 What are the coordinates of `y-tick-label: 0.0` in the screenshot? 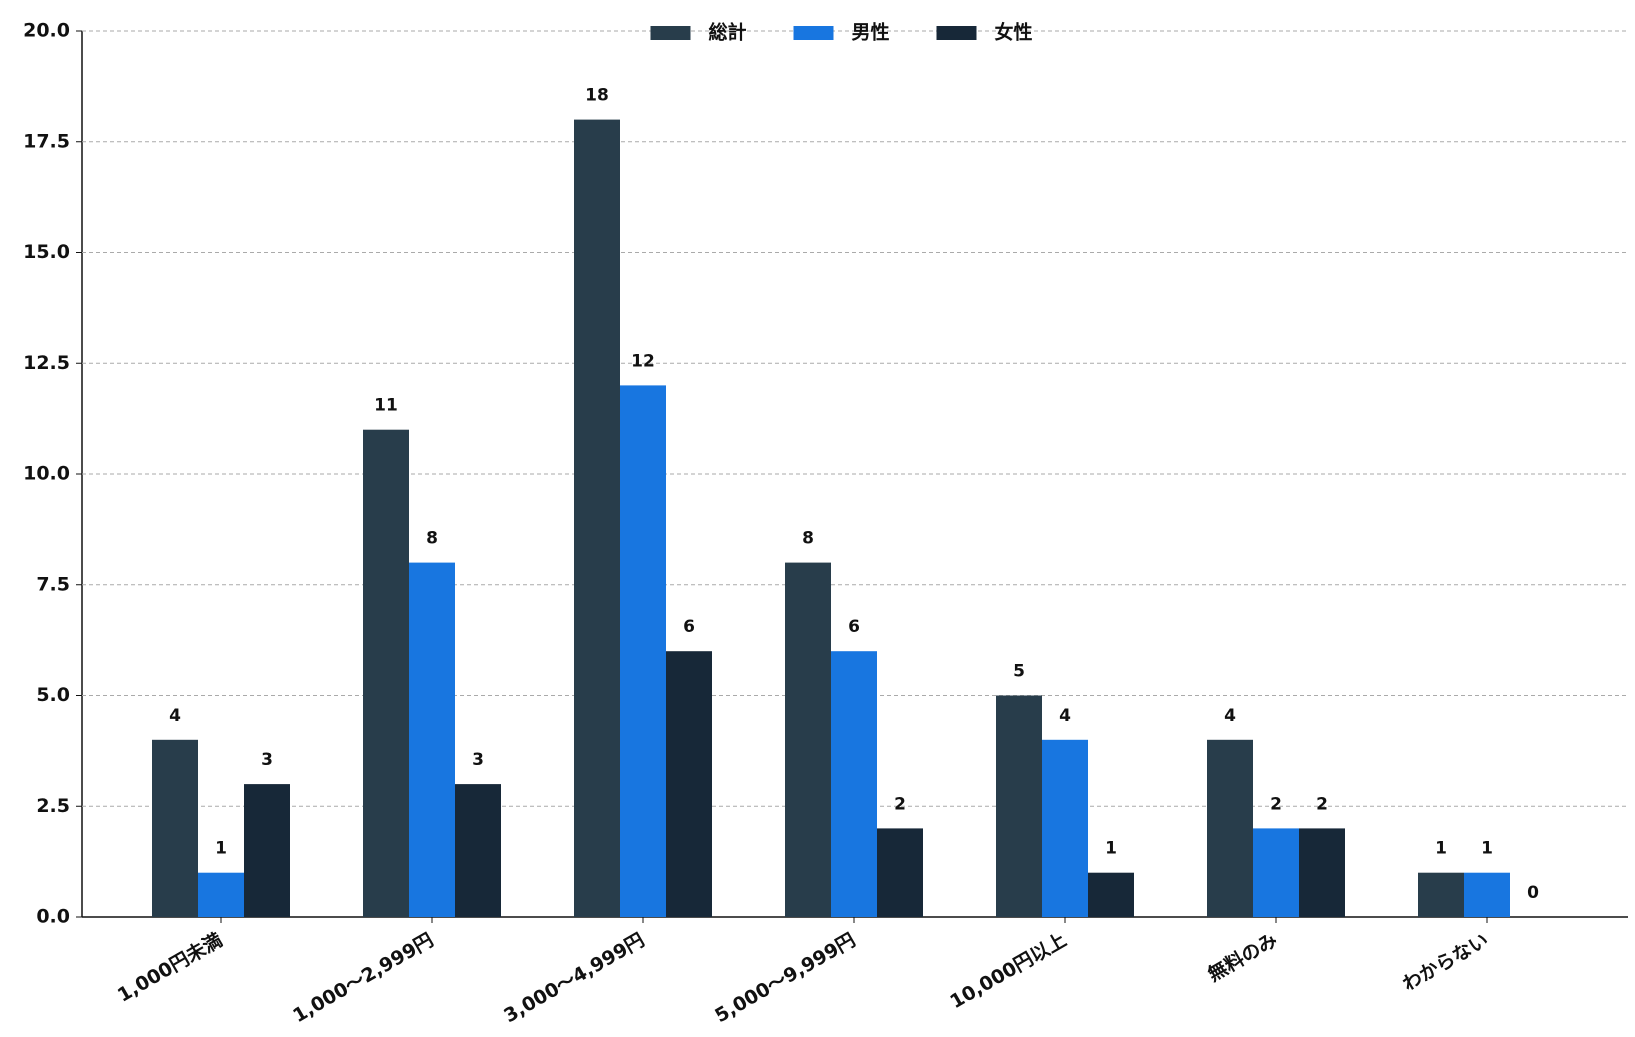 It's located at (53, 917).